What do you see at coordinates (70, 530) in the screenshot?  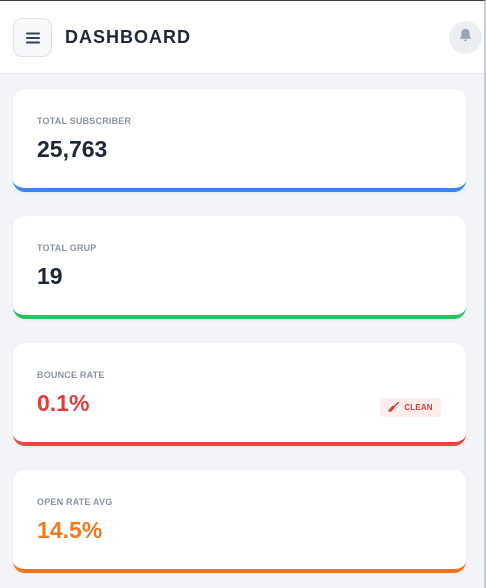 I see `stat-value: 14.5%` at bounding box center [70, 530].